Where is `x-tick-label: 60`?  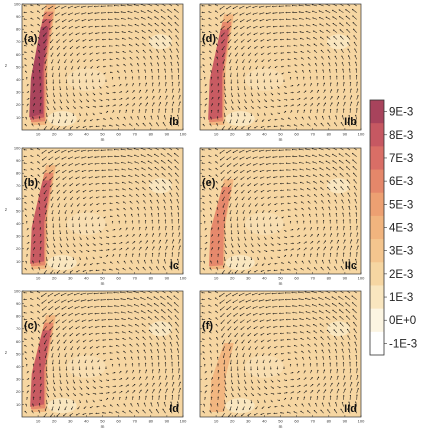
x-tick-label: 60 is located at coordinates (296, 278).